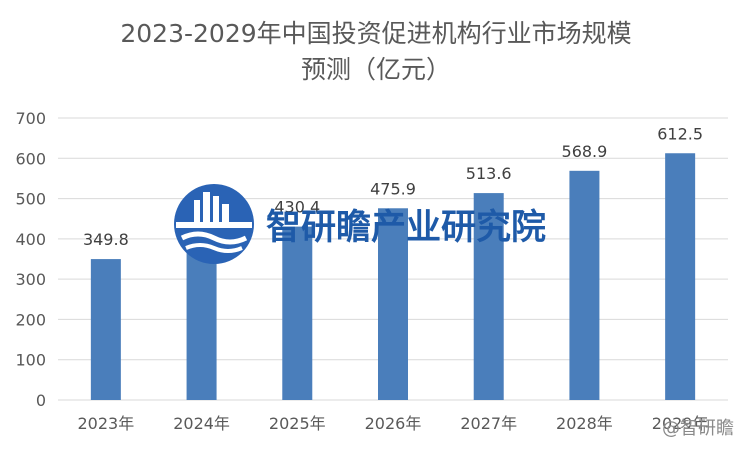 The width and height of the screenshot is (752, 452). What do you see at coordinates (297, 423) in the screenshot?
I see `x-tick-label: 2025年` at bounding box center [297, 423].